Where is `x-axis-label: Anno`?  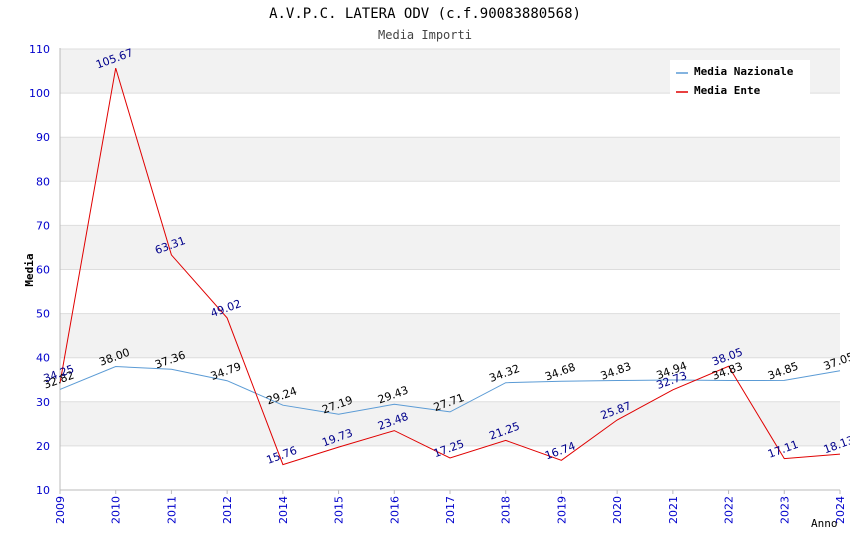 x-axis-label: Anno is located at coordinates (824, 523).